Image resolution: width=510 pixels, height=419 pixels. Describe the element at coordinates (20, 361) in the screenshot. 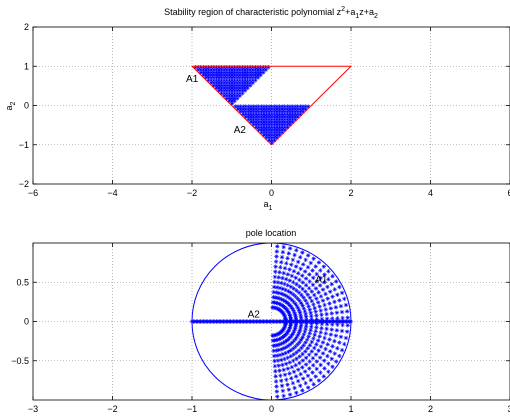

I see `pole-ytick-label: −0.5` at that location.